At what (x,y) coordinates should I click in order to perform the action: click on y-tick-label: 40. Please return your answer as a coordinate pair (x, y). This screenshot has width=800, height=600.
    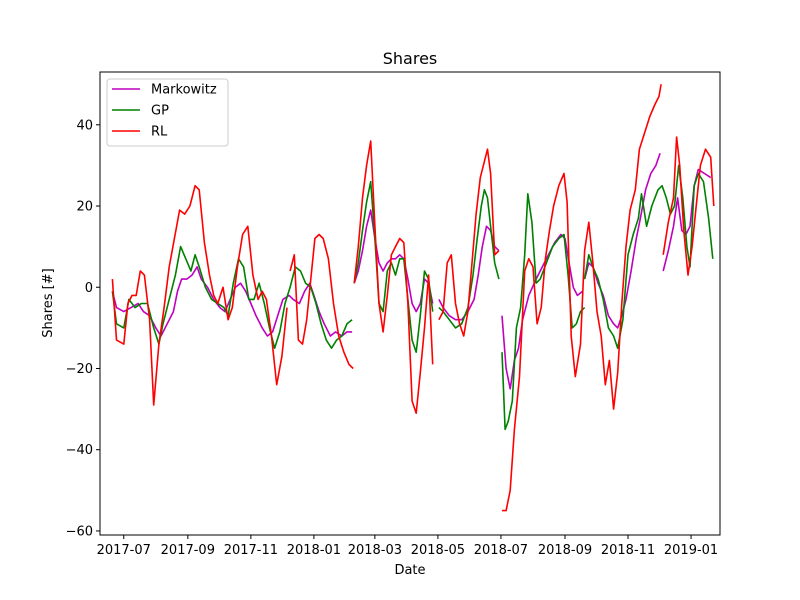
    Looking at the image, I should click on (84, 125).